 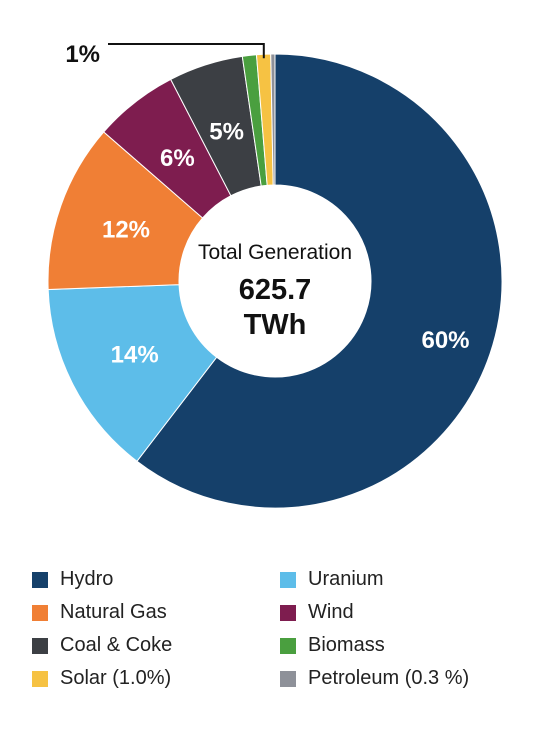 What do you see at coordinates (391, 645) in the screenshot?
I see `legend-item-biomass: Biomass` at bounding box center [391, 645].